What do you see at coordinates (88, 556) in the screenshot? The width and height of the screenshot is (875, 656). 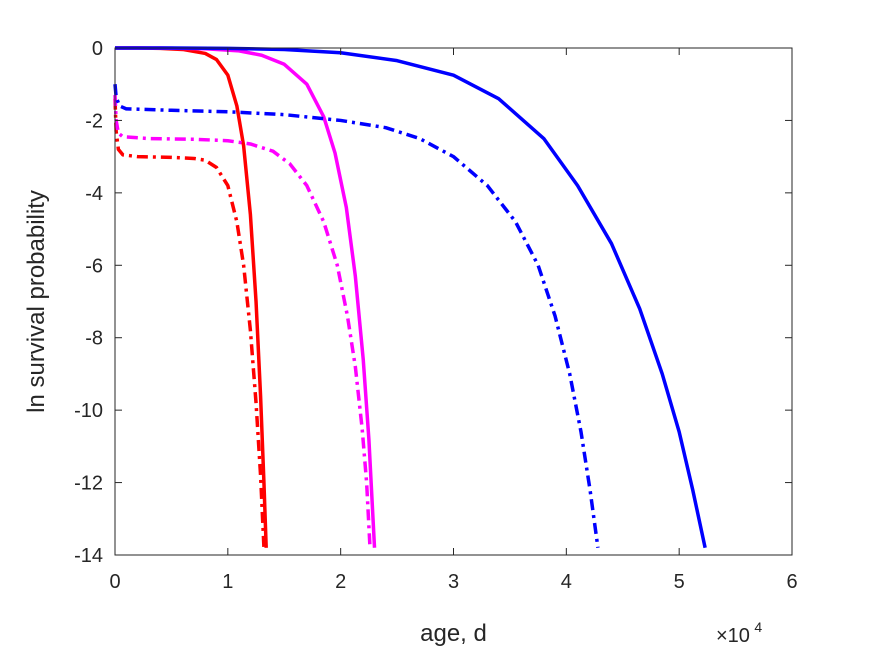 I see `y-tick-label: -14` at bounding box center [88, 556].